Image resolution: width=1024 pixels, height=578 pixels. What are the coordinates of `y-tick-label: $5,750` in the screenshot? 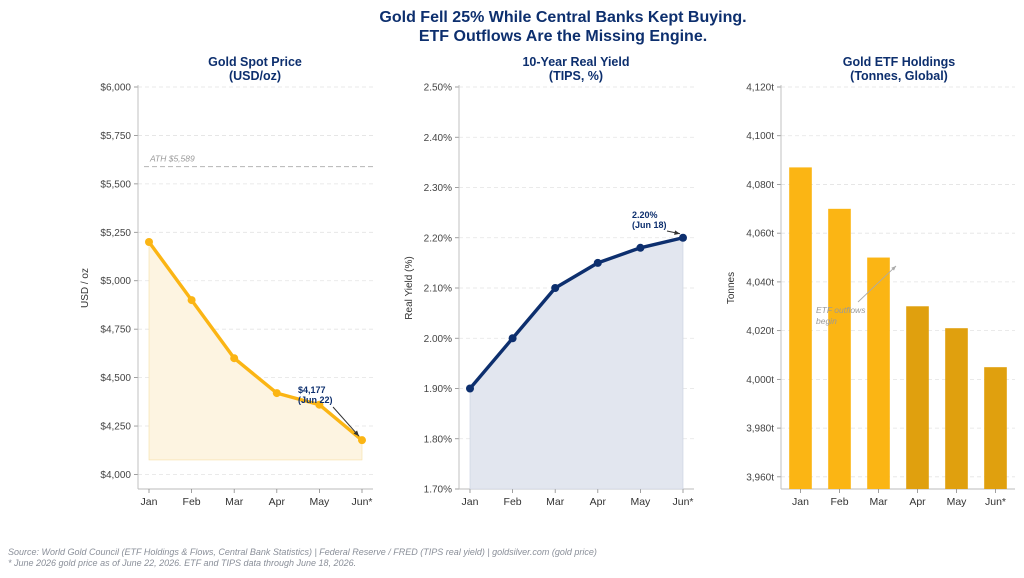 It's located at (115, 136).